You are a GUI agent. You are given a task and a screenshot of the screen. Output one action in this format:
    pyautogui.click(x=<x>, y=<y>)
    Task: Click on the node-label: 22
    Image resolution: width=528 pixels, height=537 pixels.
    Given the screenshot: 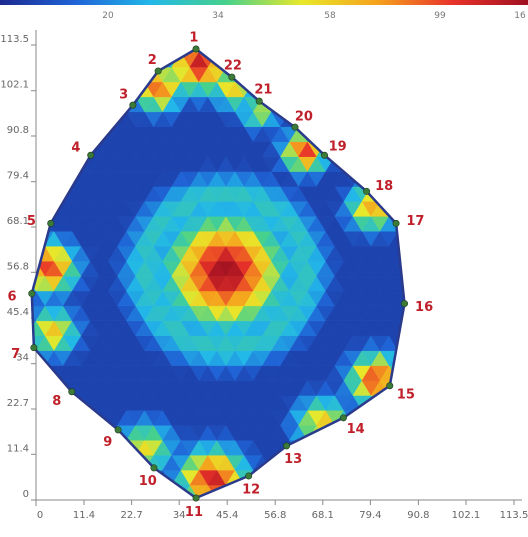 What is the action you would take?
    pyautogui.click(x=233, y=65)
    